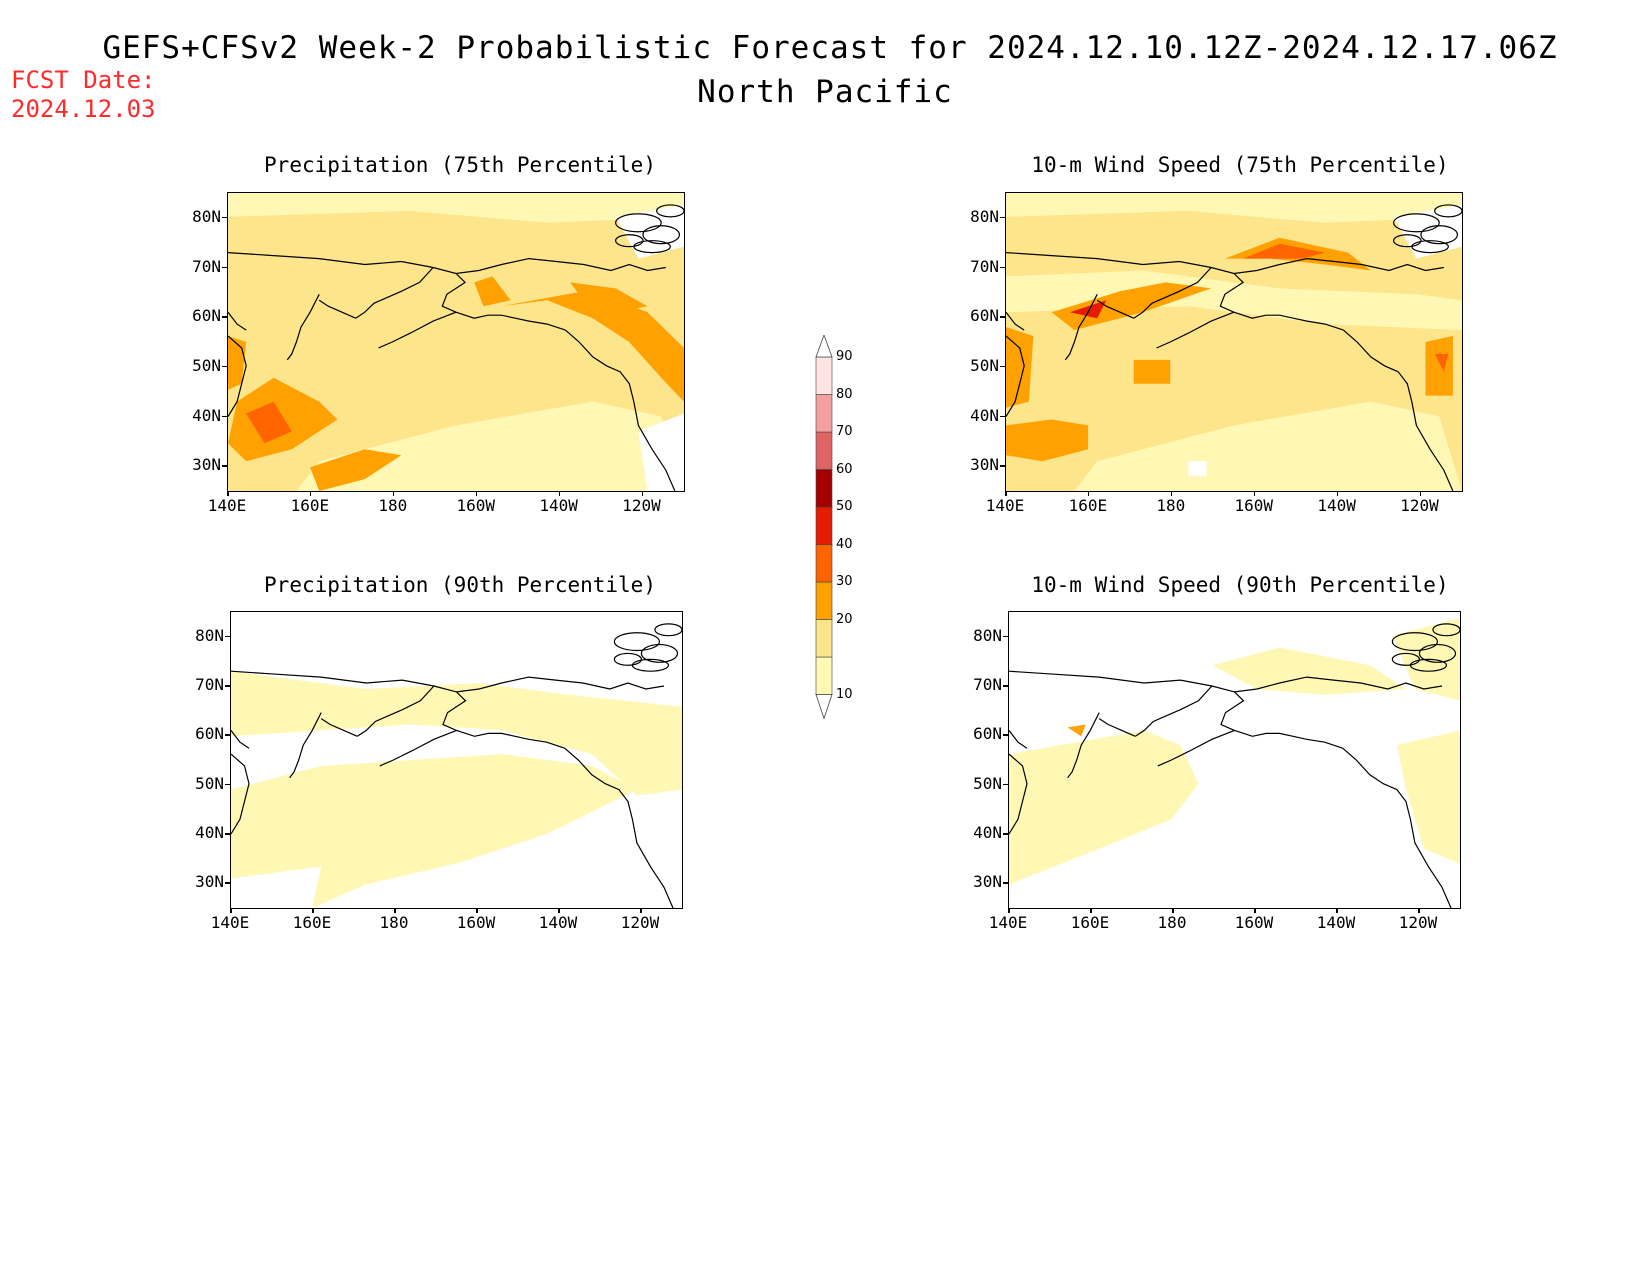 The height and width of the screenshot is (1275, 1650). Describe the element at coordinates (83, 109) in the screenshot. I see `forecast-date-value: 2024.12.03` at that location.